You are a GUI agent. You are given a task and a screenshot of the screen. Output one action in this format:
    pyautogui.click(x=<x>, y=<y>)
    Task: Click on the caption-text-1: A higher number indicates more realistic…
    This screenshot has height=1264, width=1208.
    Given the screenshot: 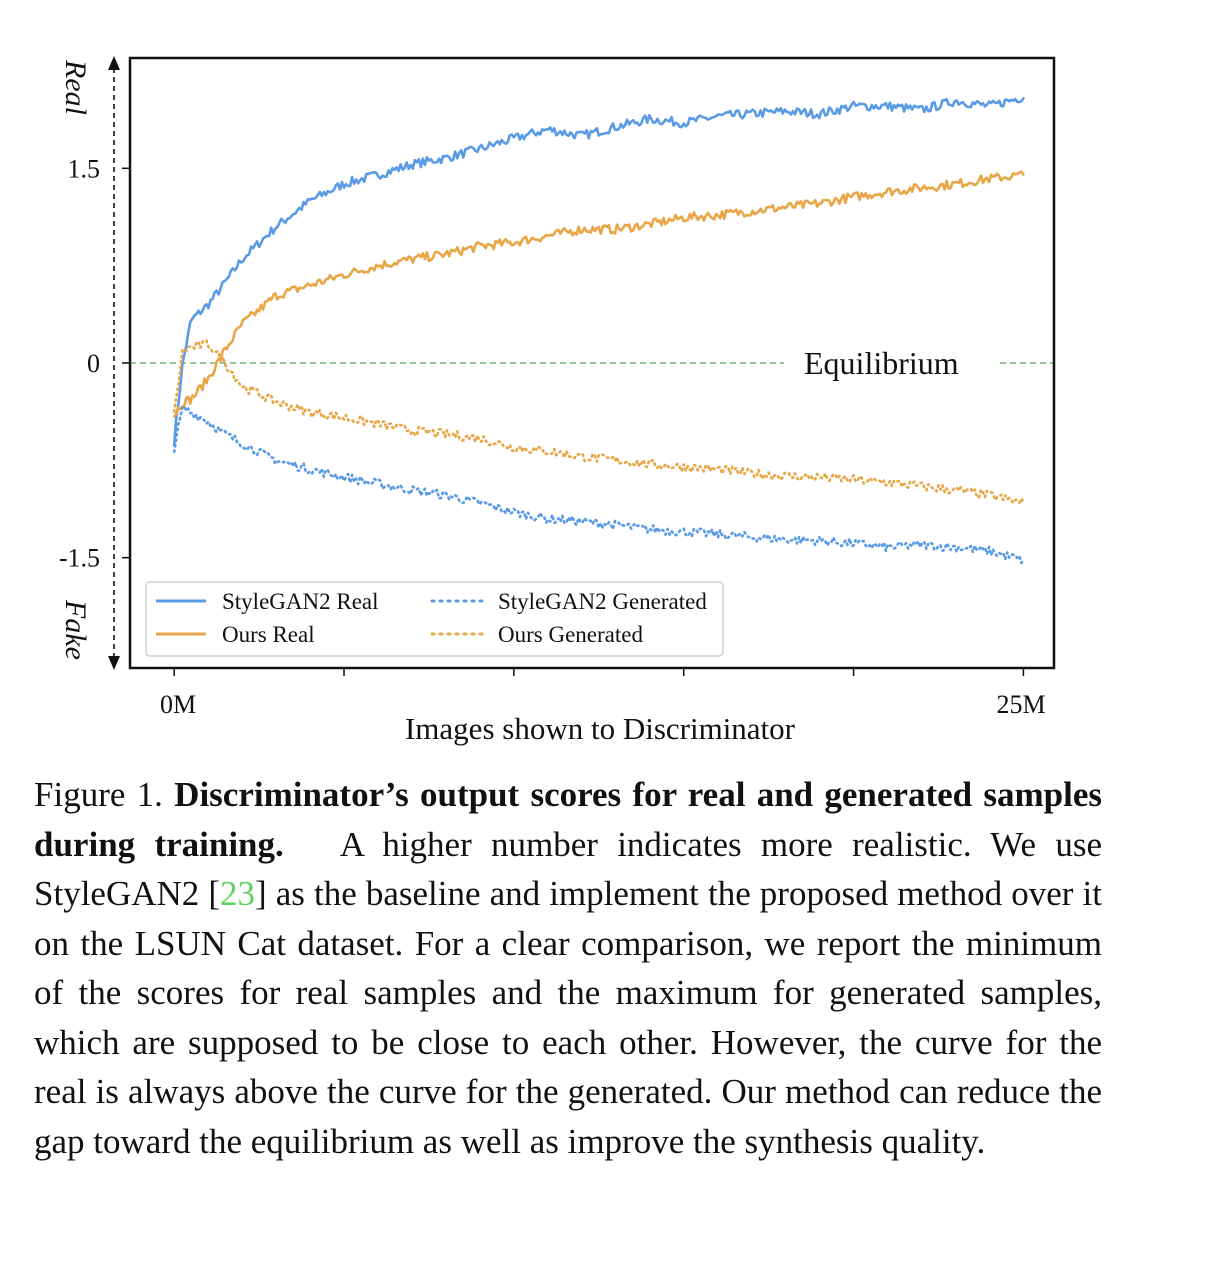 What is the action you would take?
    pyautogui.click(x=568, y=869)
    